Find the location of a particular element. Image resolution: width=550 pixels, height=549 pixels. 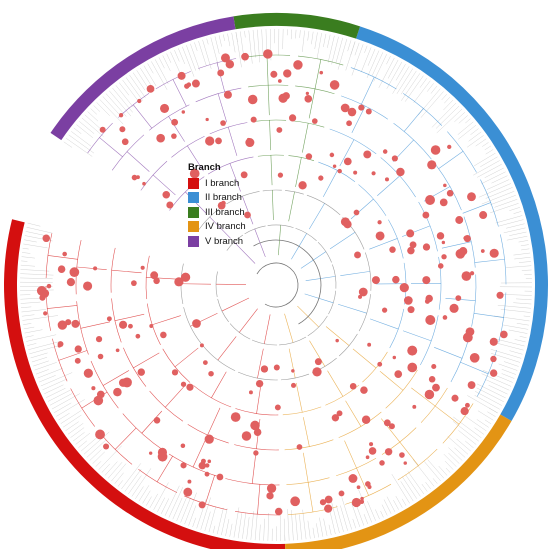

tree-root is located at coordinates (287, 282).